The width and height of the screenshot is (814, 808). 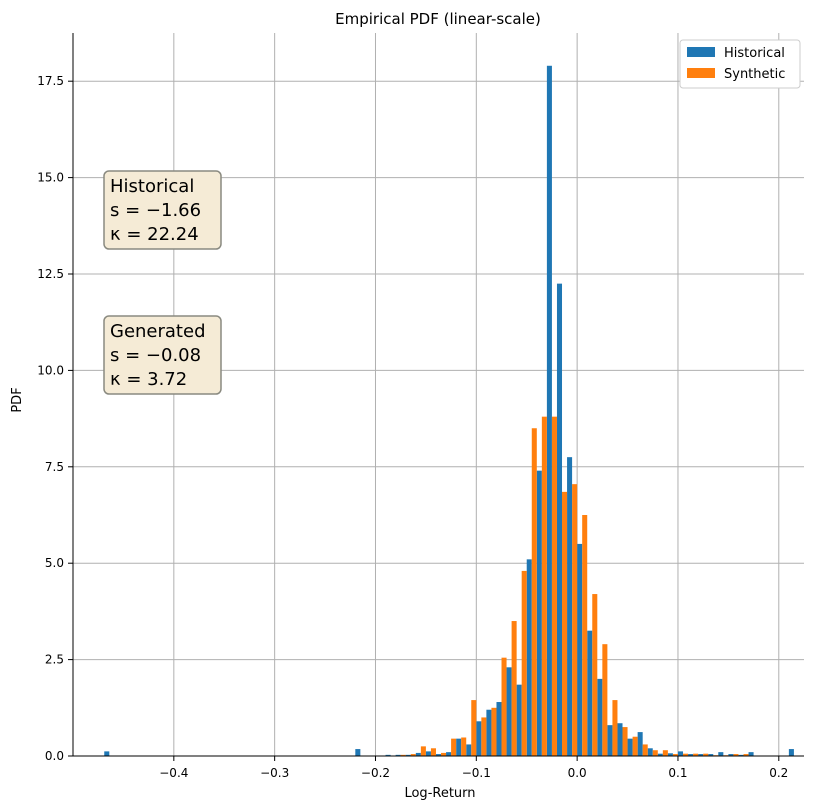 What do you see at coordinates (740, 64) in the screenshot?
I see `legend: Historical Synthetic` at bounding box center [740, 64].